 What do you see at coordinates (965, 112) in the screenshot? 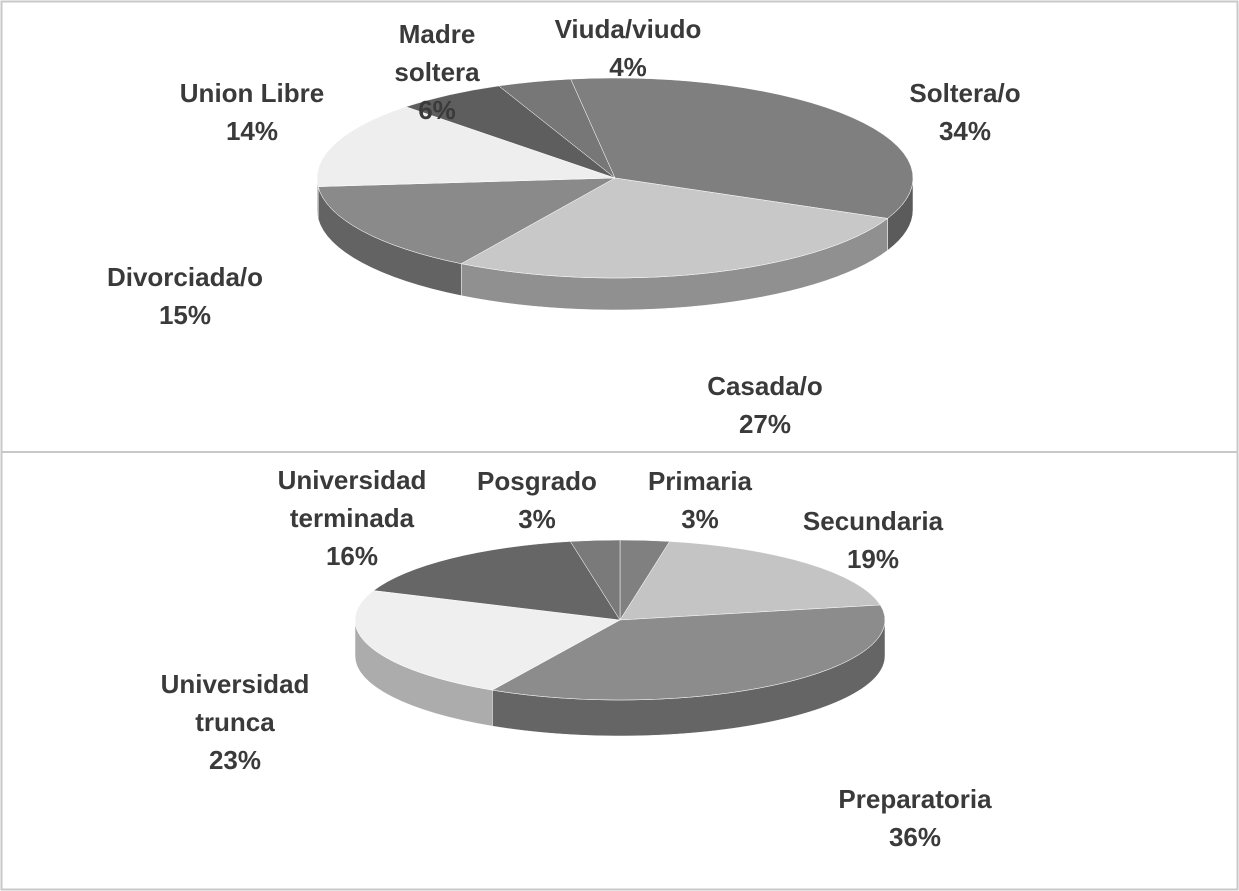
I see `slice-label: Soltera/o 34%` at bounding box center [965, 112].